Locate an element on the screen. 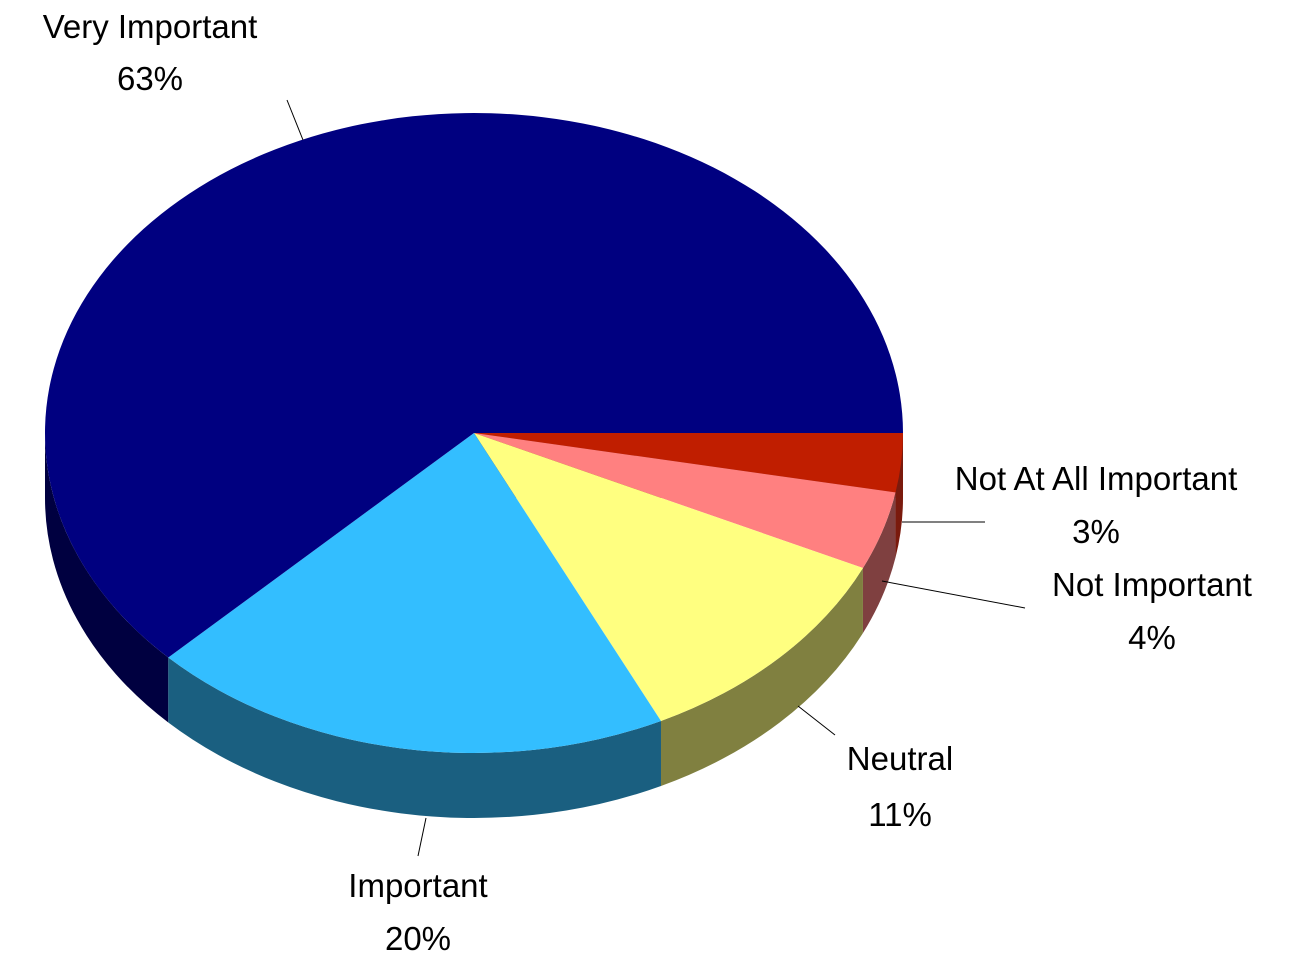 This screenshot has height=954, width=1293. slice-percent-important: 20% is located at coordinates (418, 937).